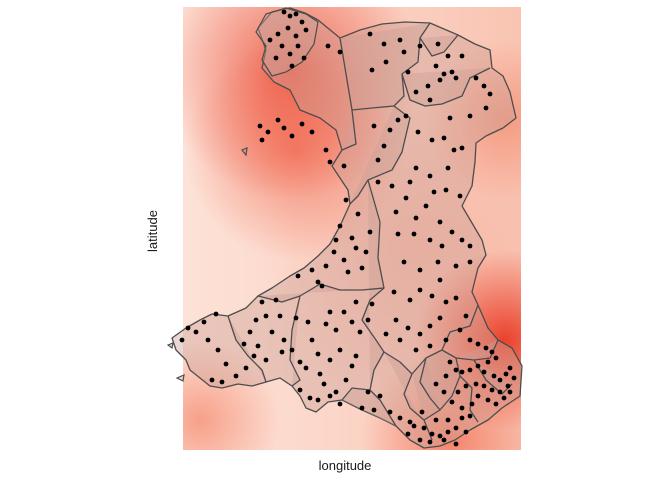 Image resolution: width=672 pixels, height=480 pixels. What do you see at coordinates (385, 66) in the screenshot?
I see `region-boundary-north` at bounding box center [385, 66].